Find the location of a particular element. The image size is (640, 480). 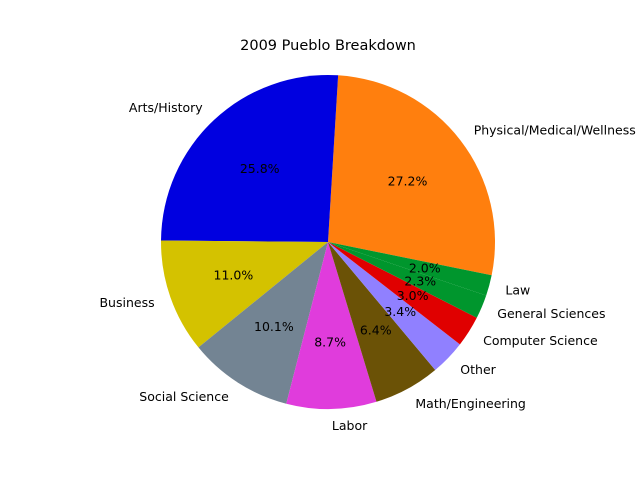

pct-label-law: 2.0% is located at coordinates (425, 268).